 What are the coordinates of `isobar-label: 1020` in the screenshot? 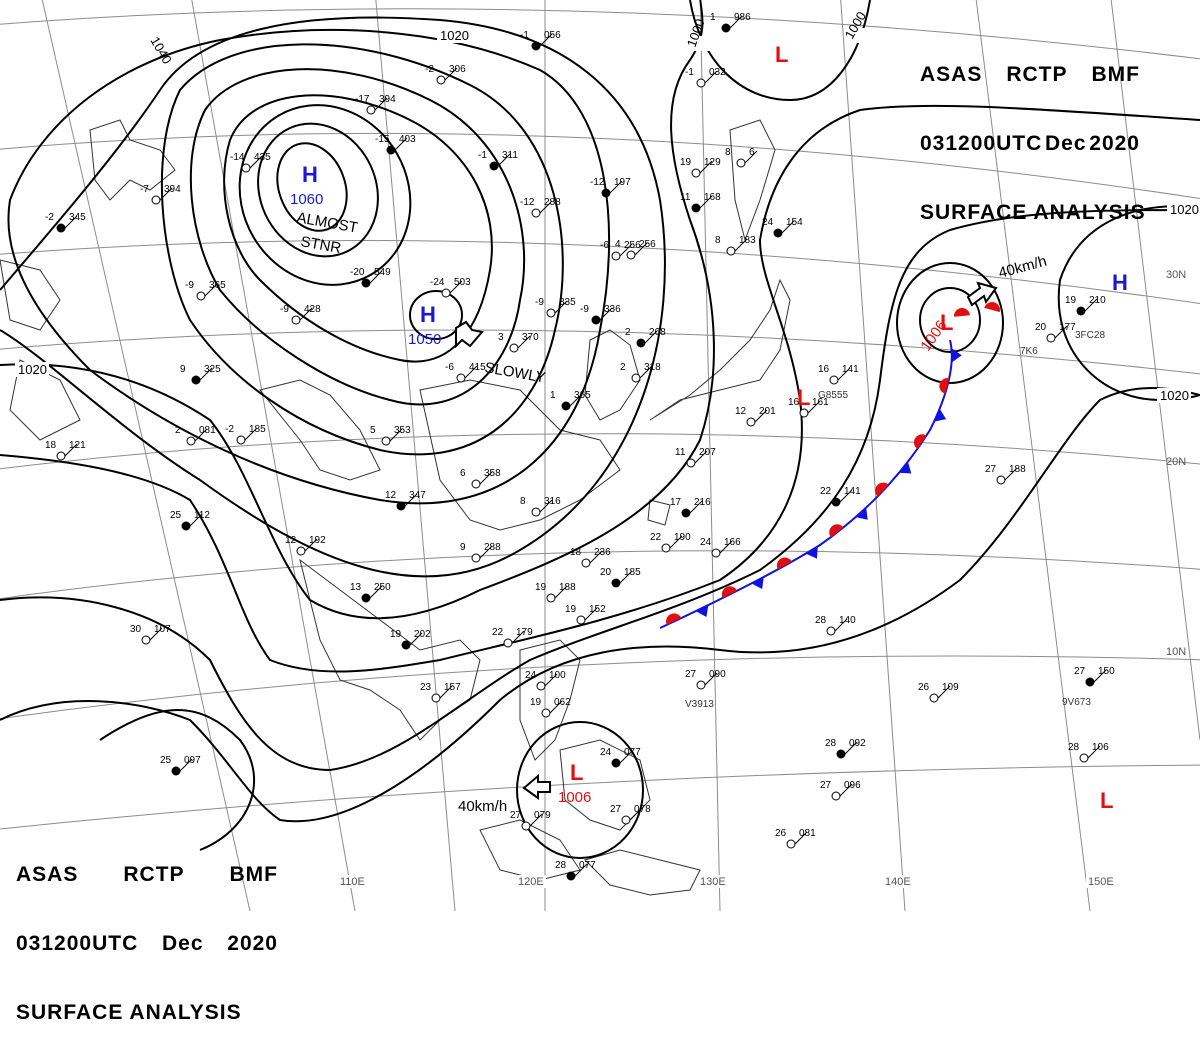 It's located at (1184, 209).